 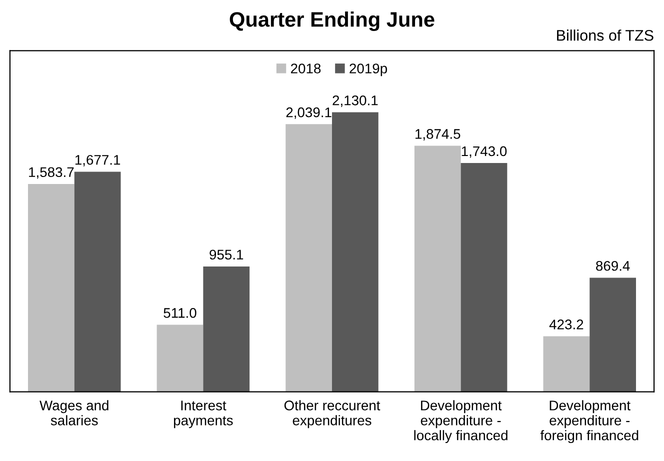 I want to click on x-tick-label: Other reccurent expenditures, so click(x=332, y=414).